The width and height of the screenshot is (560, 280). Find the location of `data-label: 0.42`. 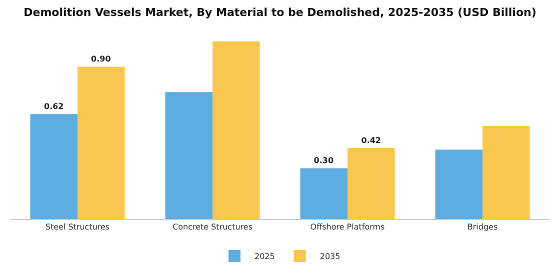

data-label: 0.42 is located at coordinates (371, 140).